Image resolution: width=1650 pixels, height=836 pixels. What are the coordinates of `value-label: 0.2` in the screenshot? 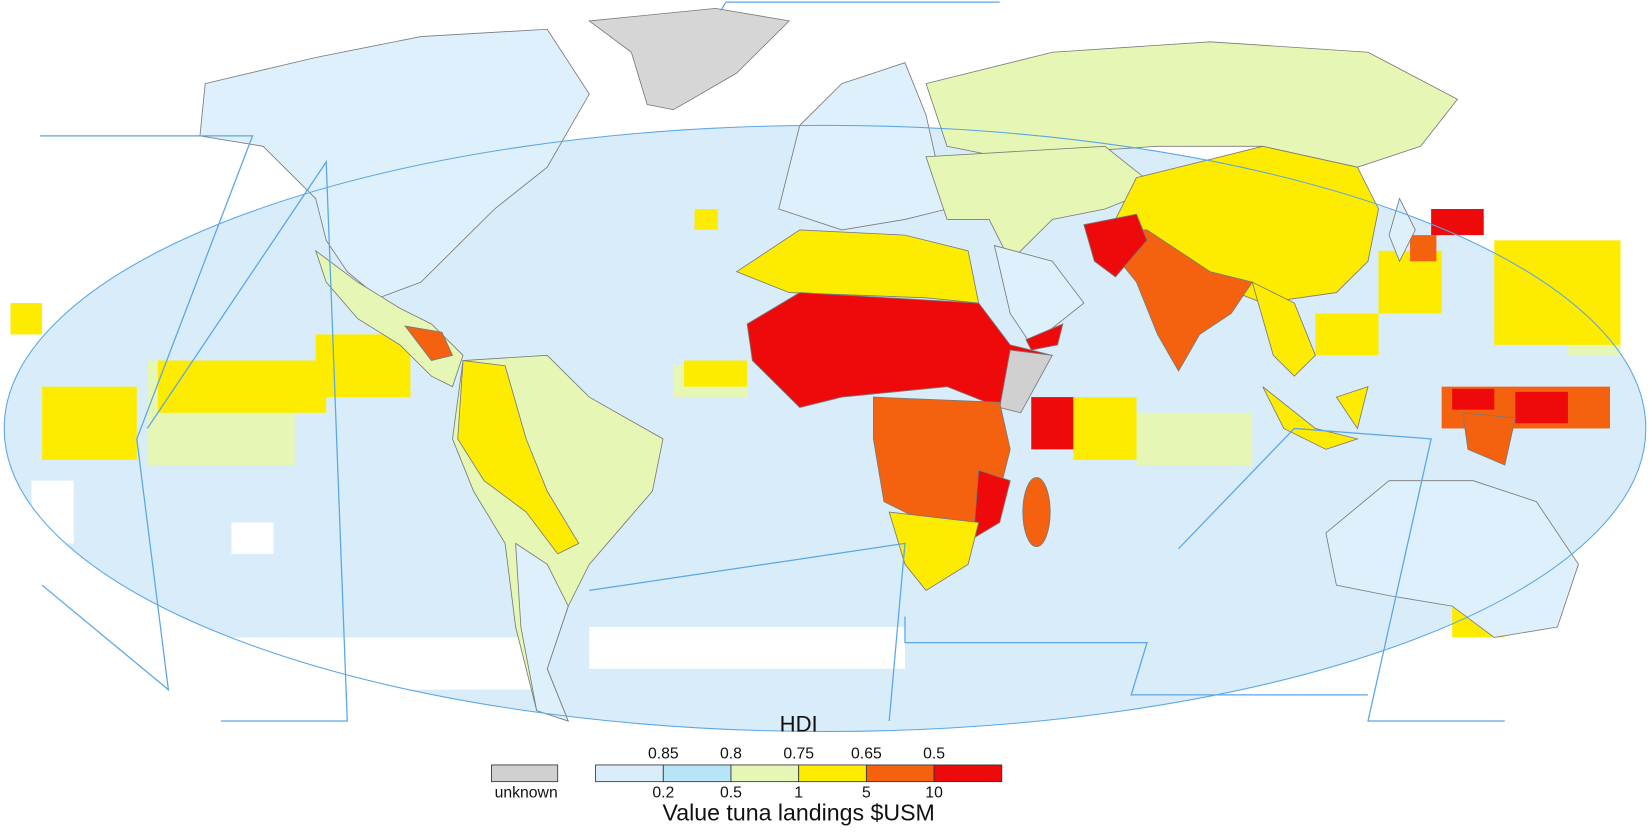 It's located at (663, 792).